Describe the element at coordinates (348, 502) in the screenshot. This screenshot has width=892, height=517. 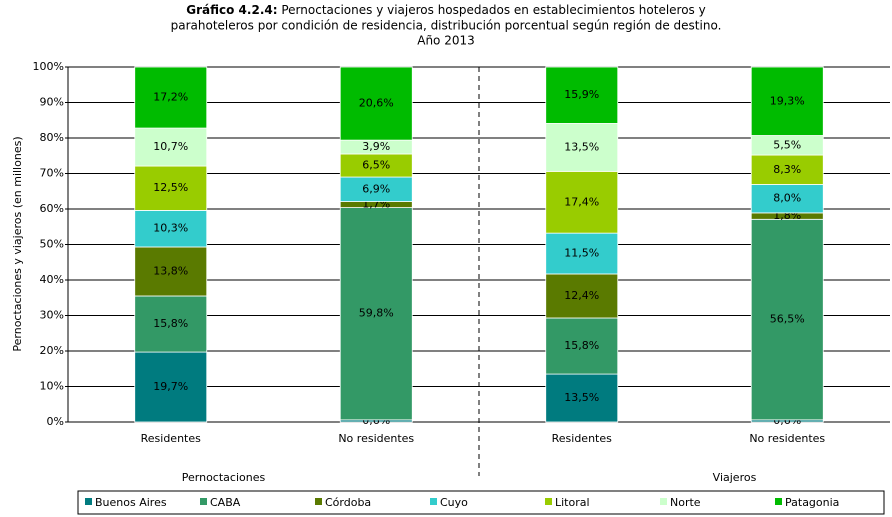
I see `legend-label: Córdoba` at that location.